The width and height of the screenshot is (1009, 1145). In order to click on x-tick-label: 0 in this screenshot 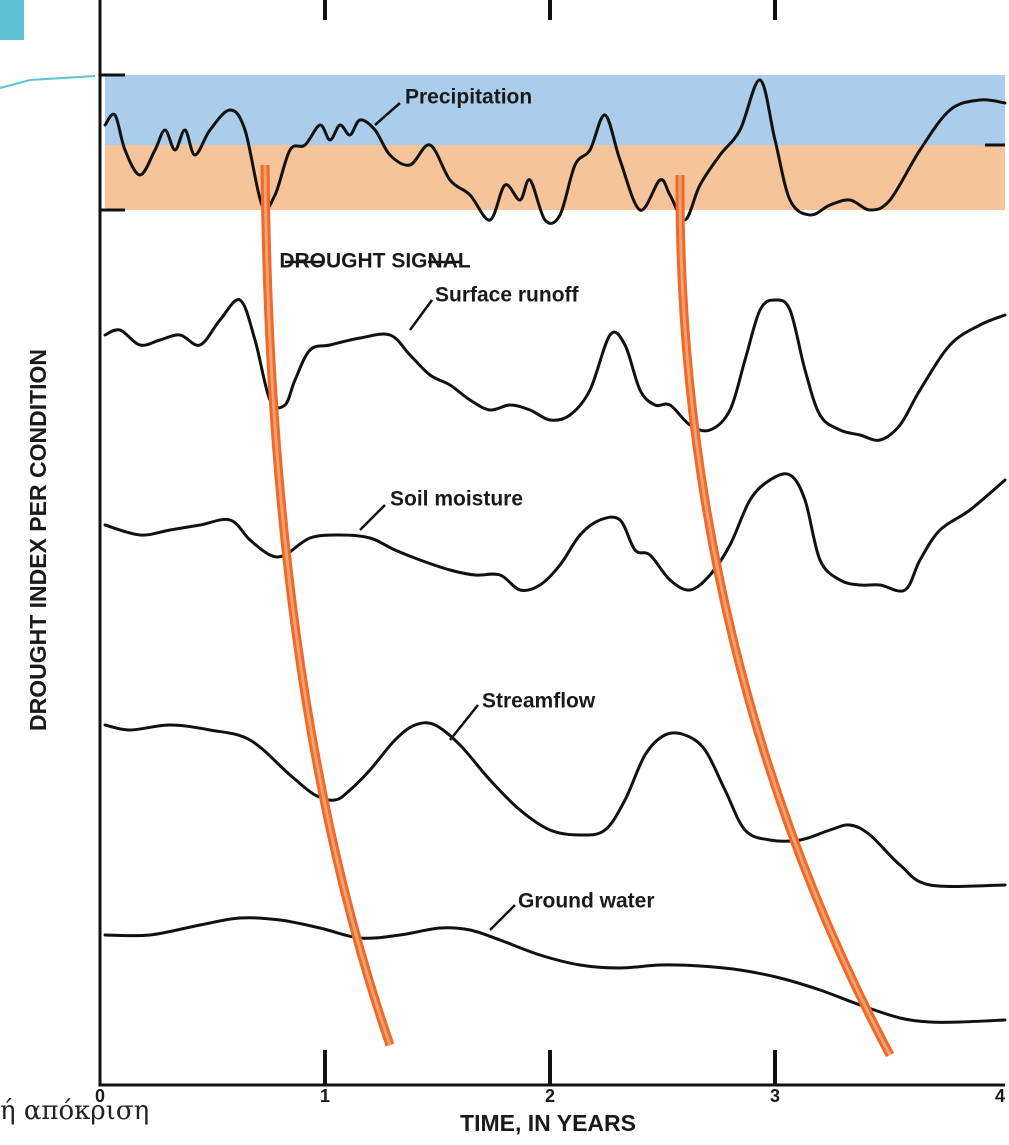, I will do `click(100, 1096)`.